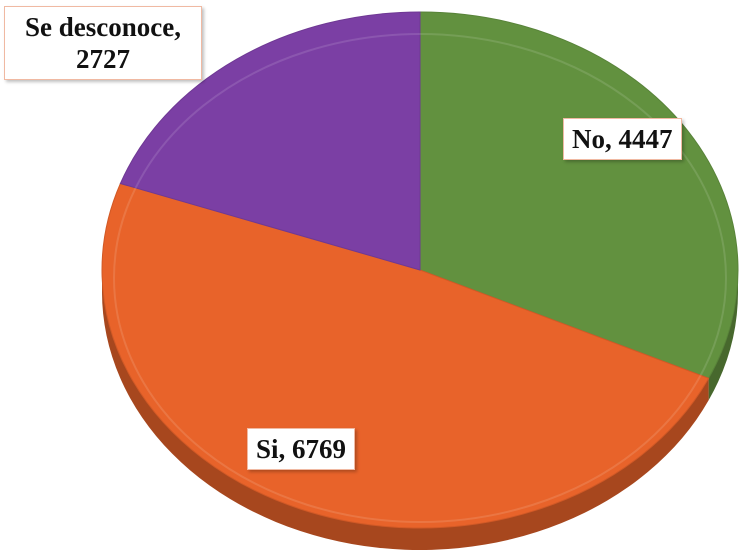 The image size is (740, 551). I want to click on slice-side, so click(723, 335).